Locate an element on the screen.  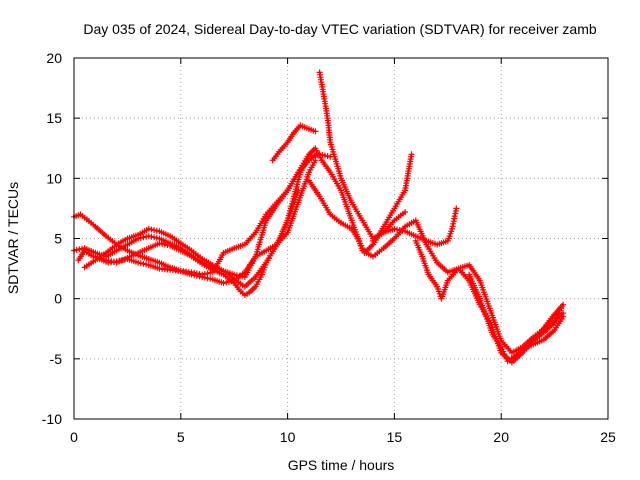
x-axis-title: GPS time / hours is located at coordinates (341, 465).